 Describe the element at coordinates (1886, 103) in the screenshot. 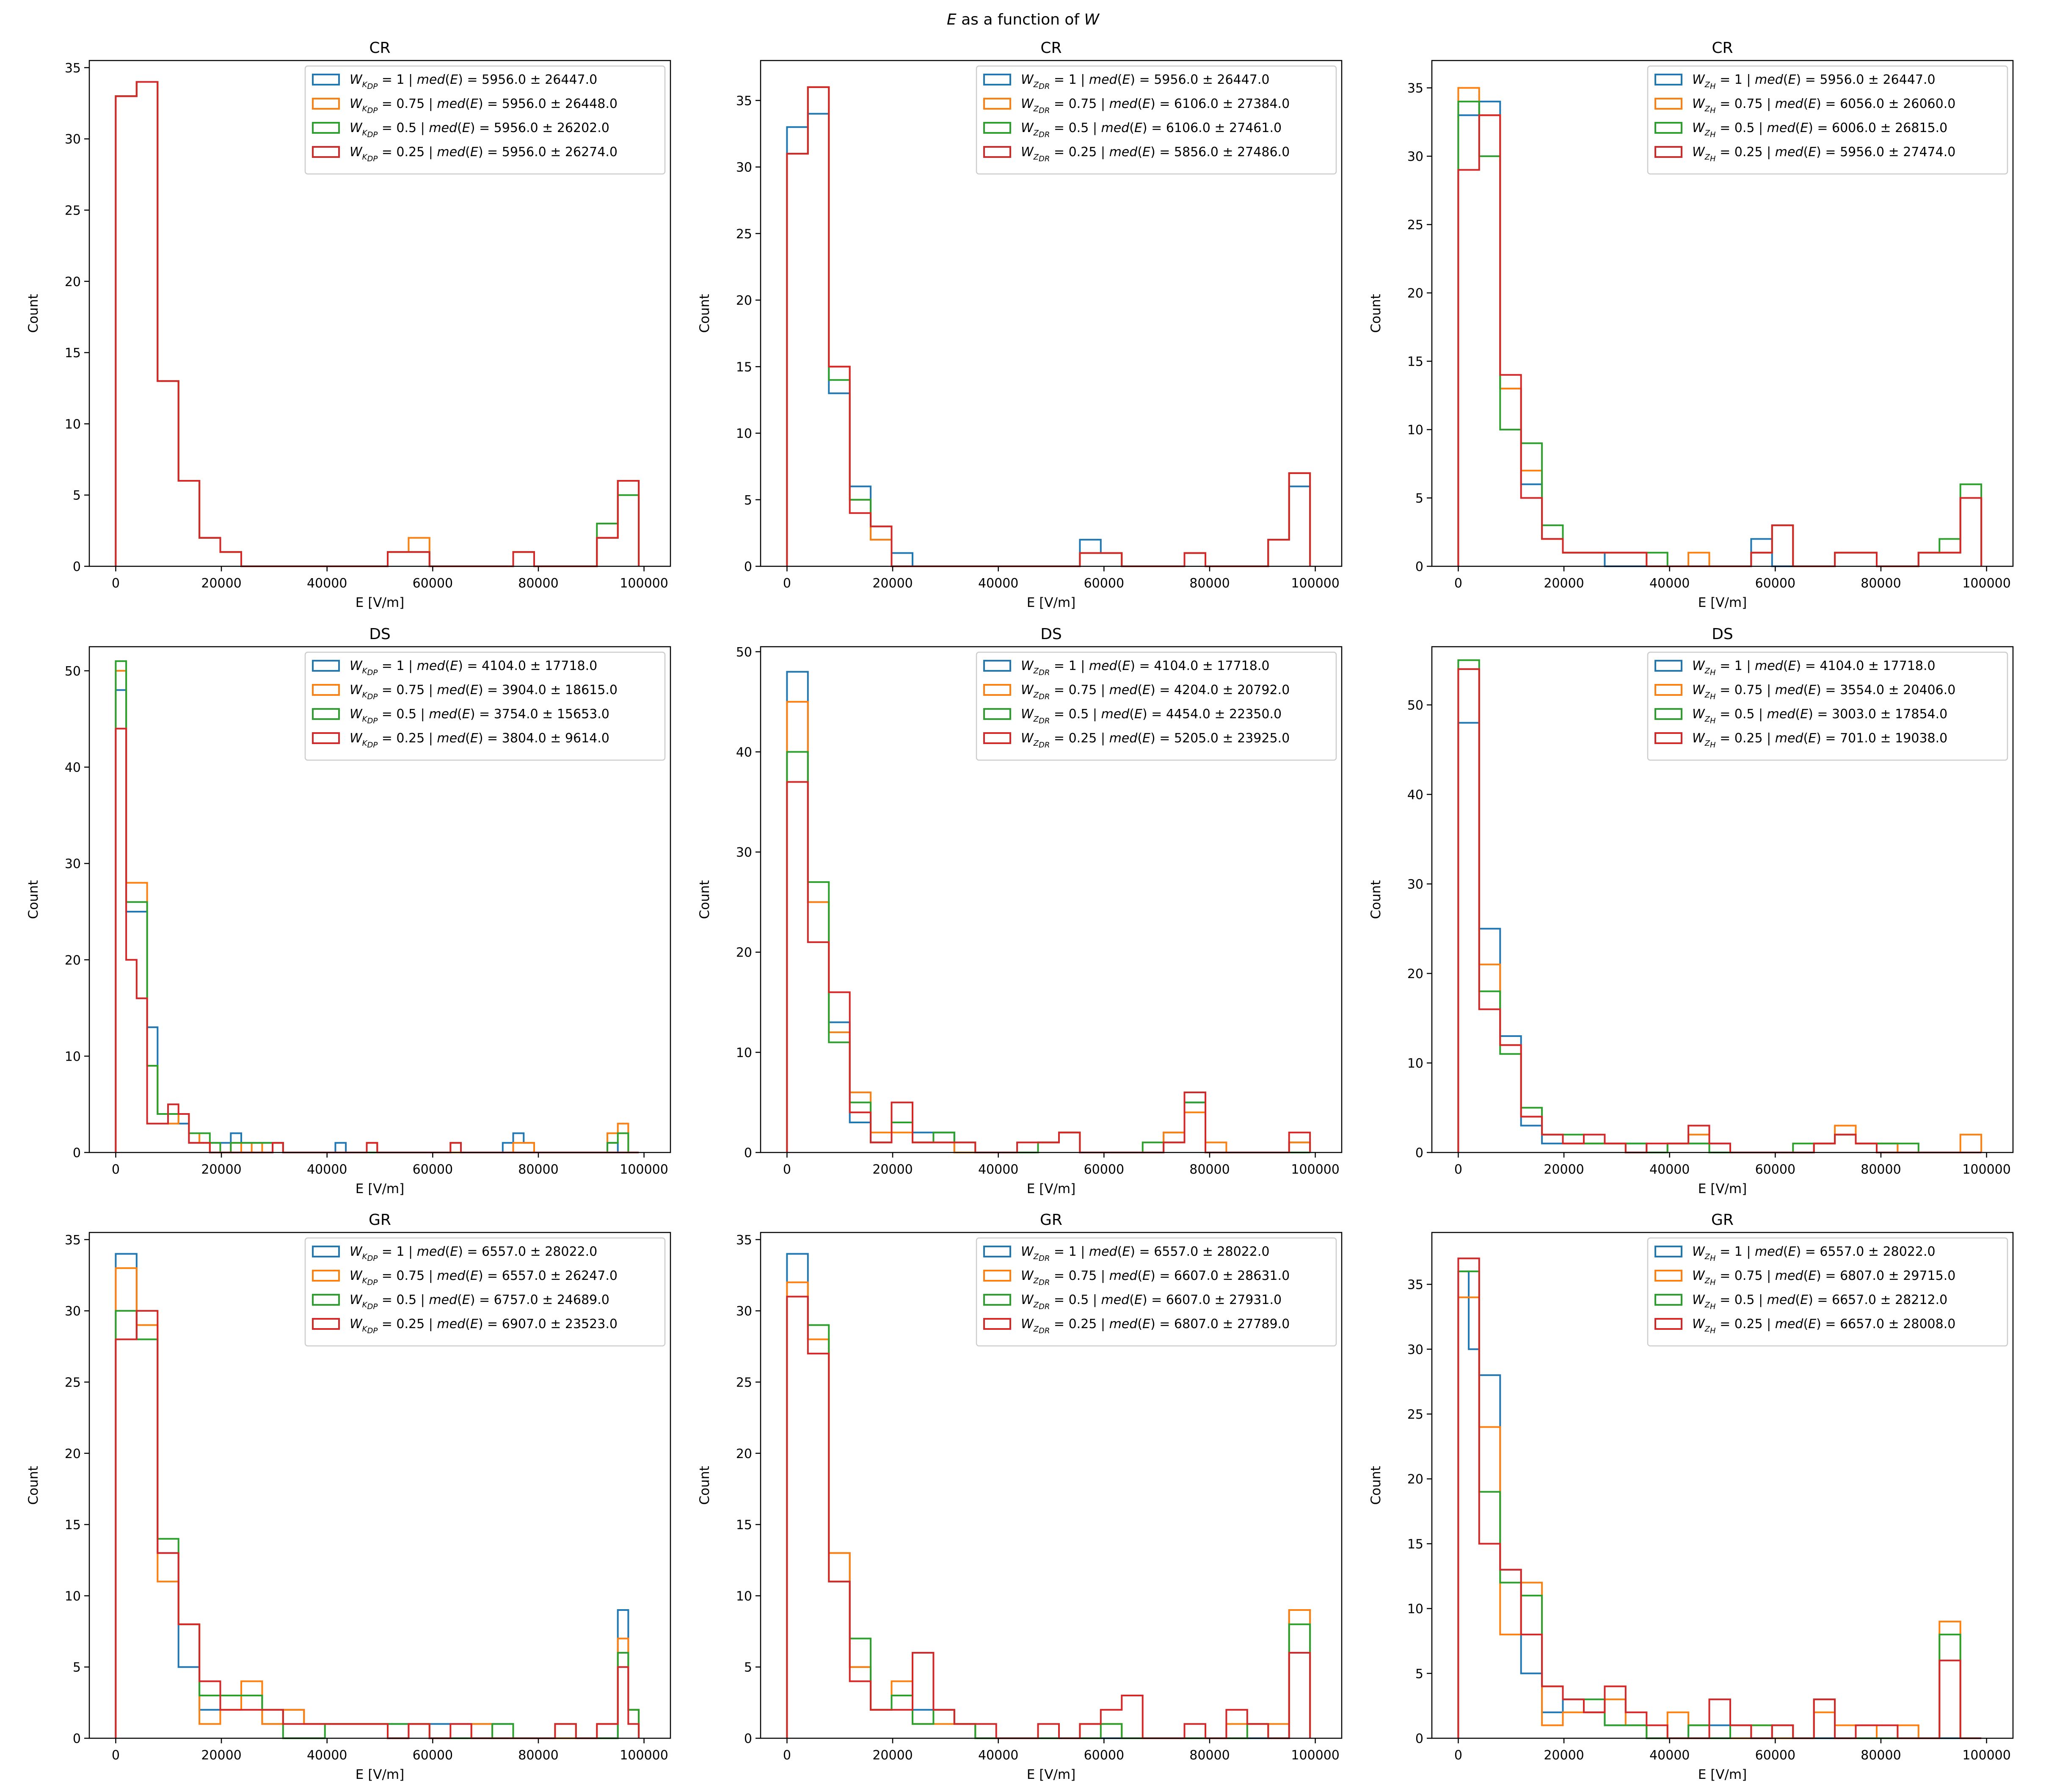

I see `legend-values: ) = 6056.0 ± 26060.0` at that location.